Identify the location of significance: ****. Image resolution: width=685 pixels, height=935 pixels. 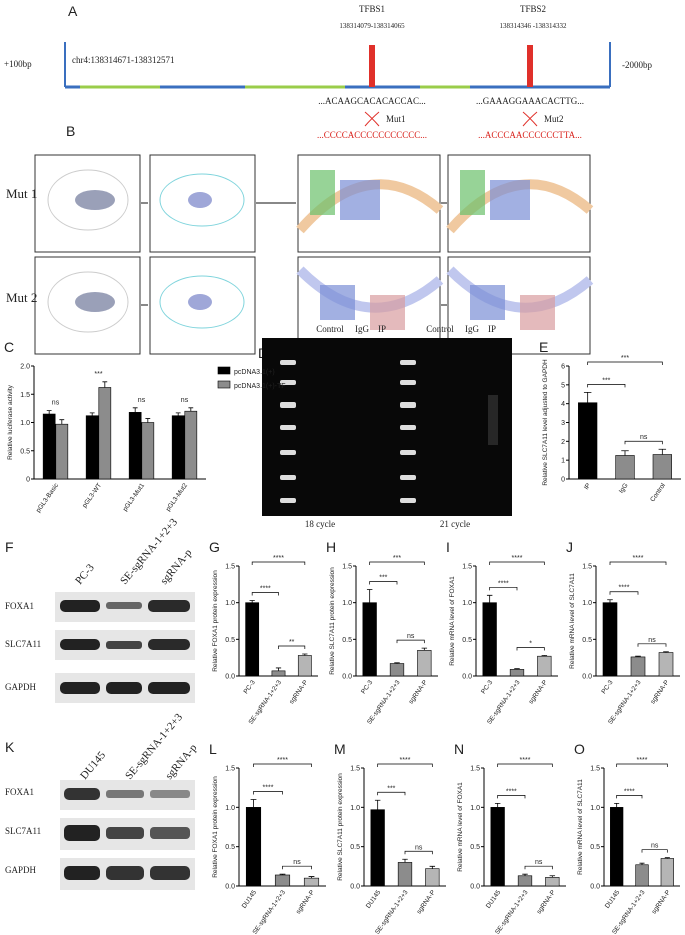
(405, 760).